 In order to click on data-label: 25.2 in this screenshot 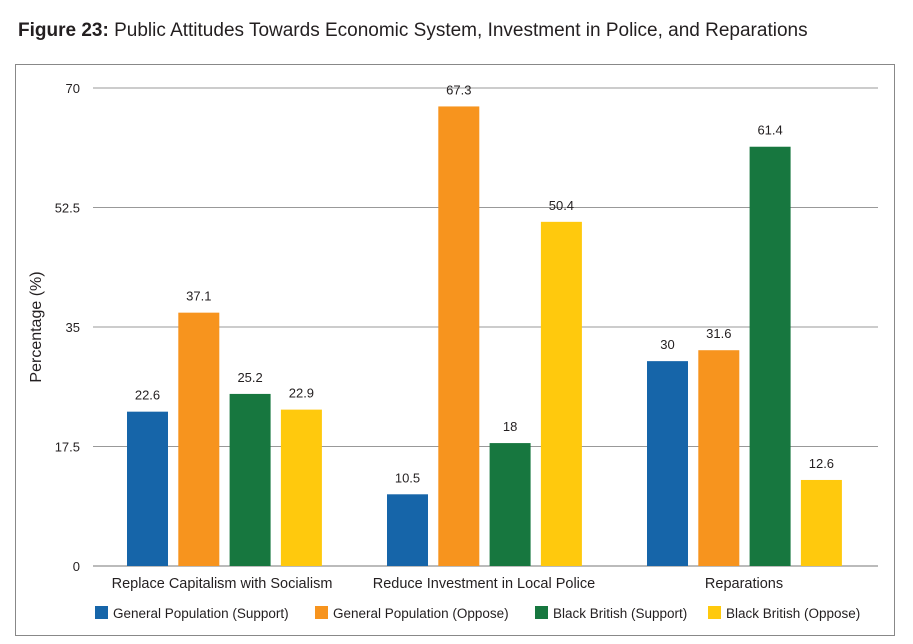, I will do `click(249, 377)`.